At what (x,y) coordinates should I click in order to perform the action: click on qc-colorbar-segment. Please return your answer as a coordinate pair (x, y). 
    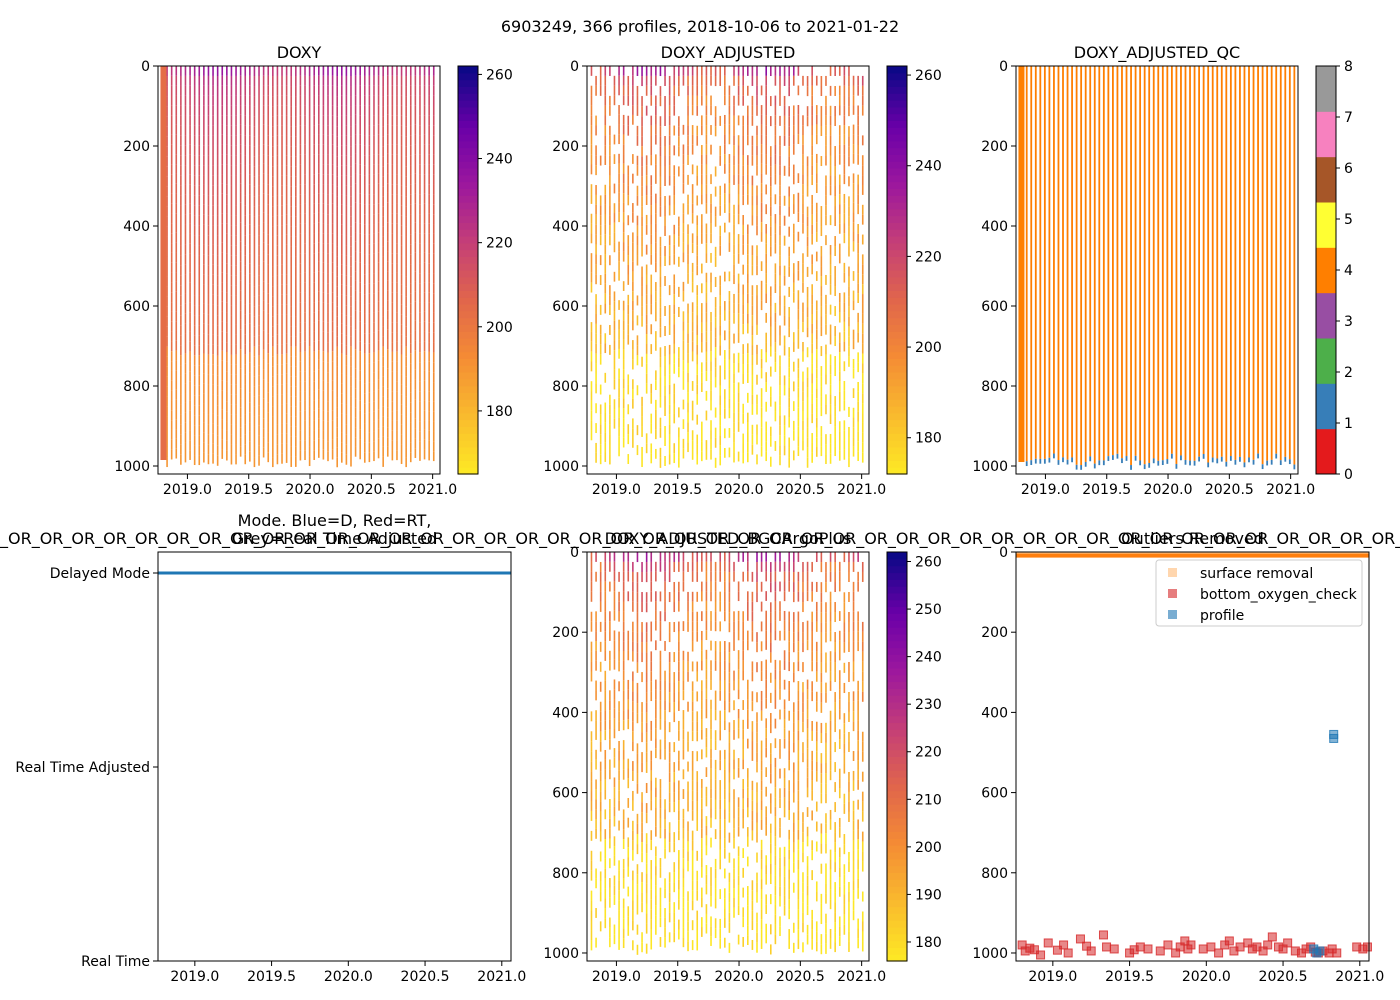
    Looking at the image, I should click on (1326, 451).